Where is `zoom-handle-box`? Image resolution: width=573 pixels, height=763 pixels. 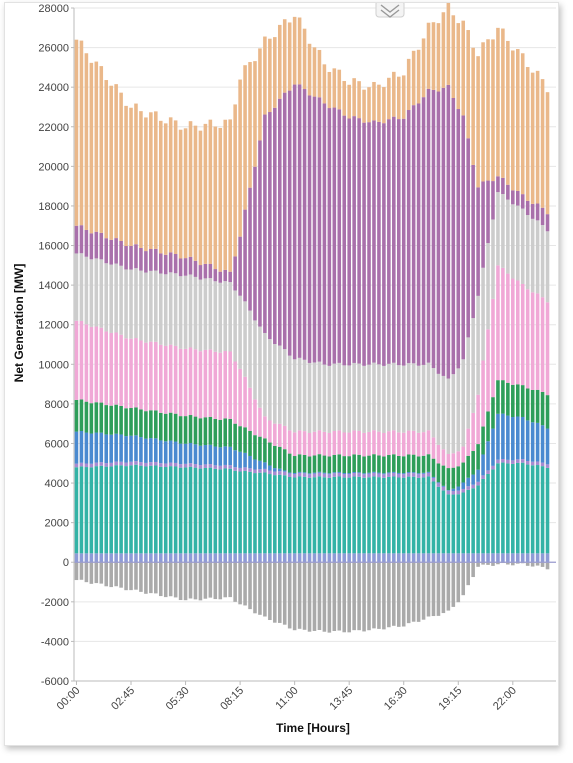 zoom-handle-box is located at coordinates (390, 10).